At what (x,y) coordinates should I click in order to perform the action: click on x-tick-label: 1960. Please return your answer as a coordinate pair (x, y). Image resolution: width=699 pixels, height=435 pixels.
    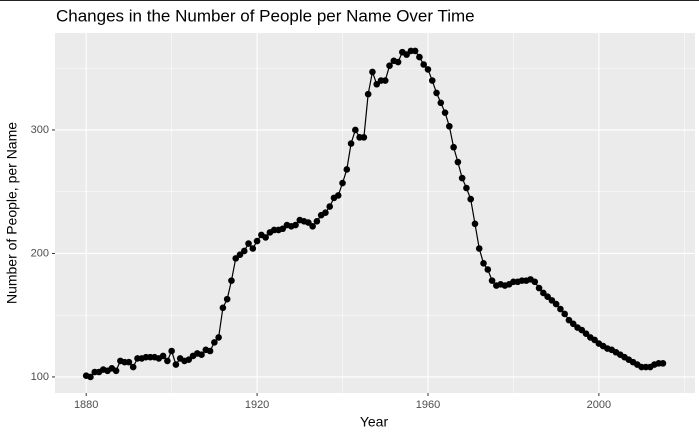
    Looking at the image, I should click on (428, 405).